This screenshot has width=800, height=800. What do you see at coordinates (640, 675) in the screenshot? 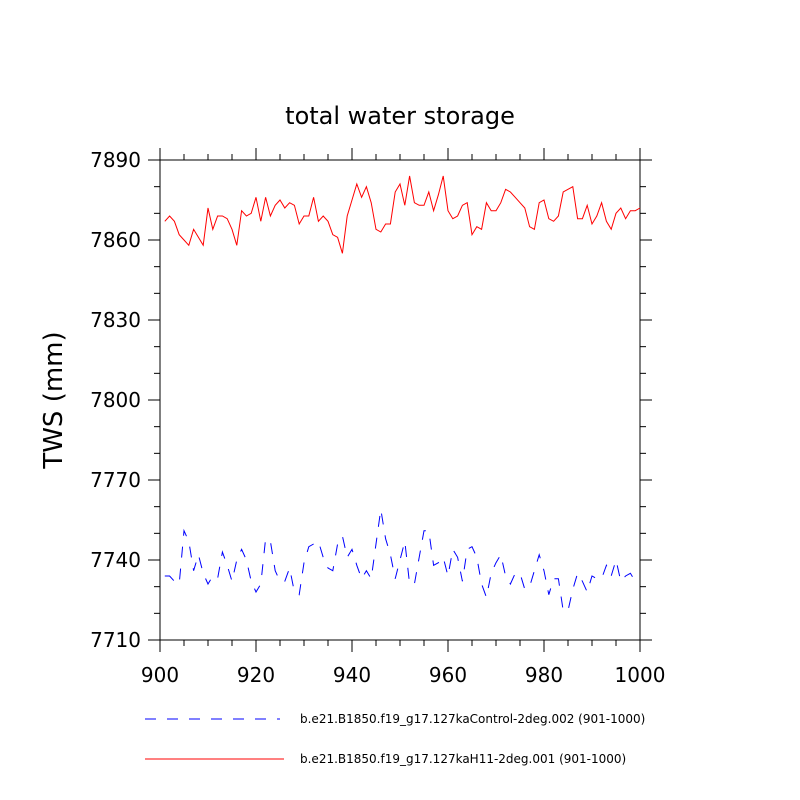
I see `x-tick-label: 1000` at bounding box center [640, 675].